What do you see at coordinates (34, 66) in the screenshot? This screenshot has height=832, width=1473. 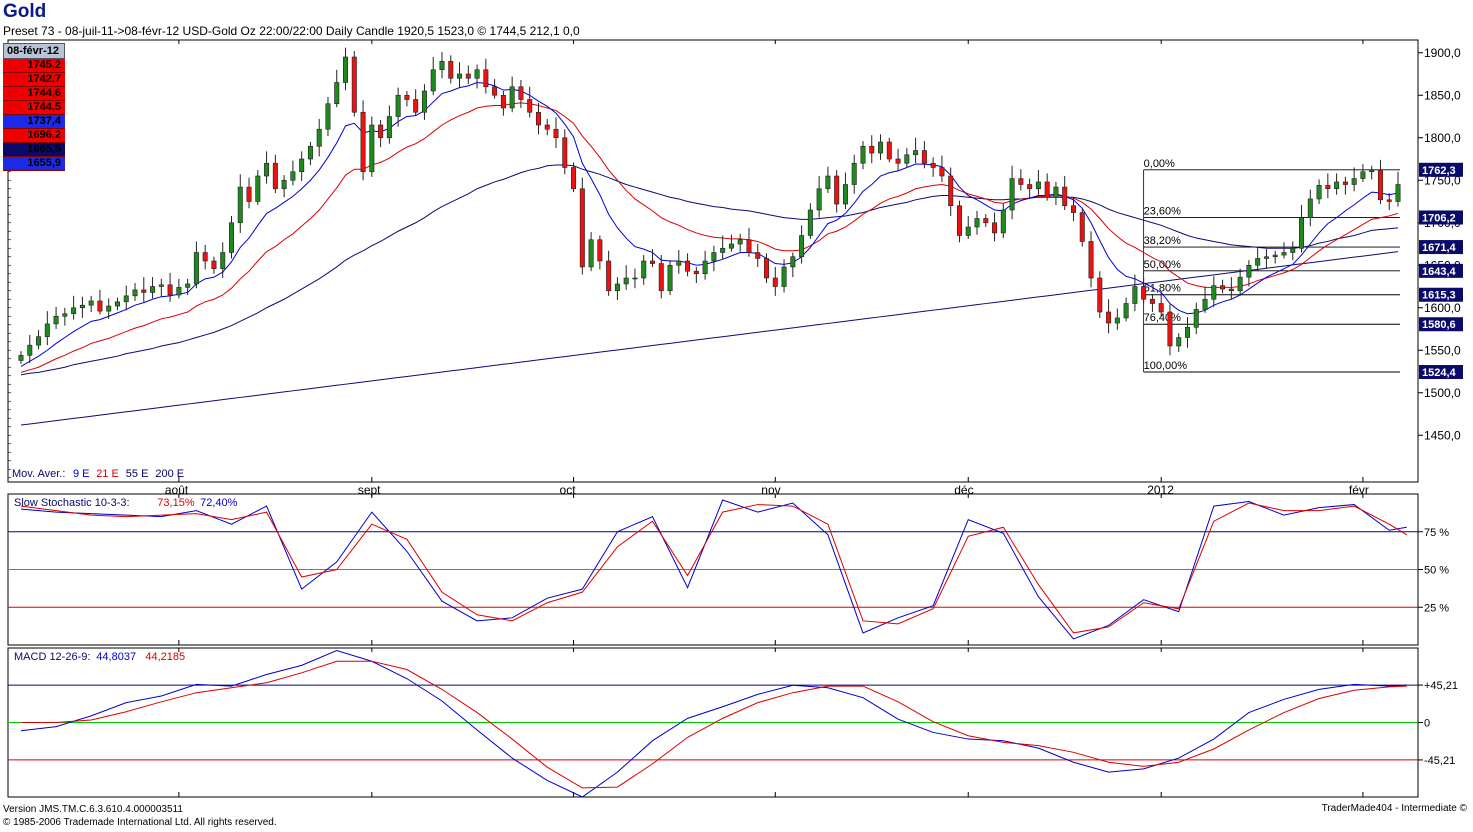 I see `ohlc-value: 1745,2` at bounding box center [34, 66].